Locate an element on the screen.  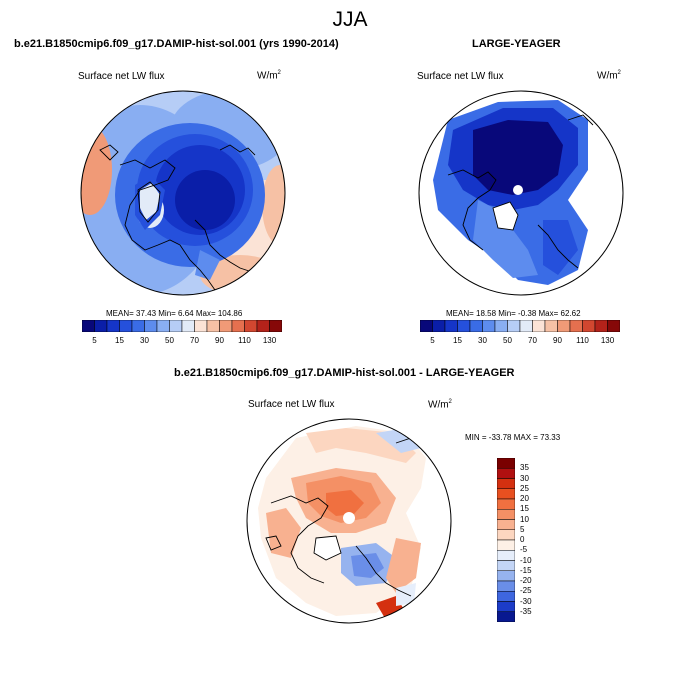
colorbar-tick-label: 20 is located at coordinates (524, 498).